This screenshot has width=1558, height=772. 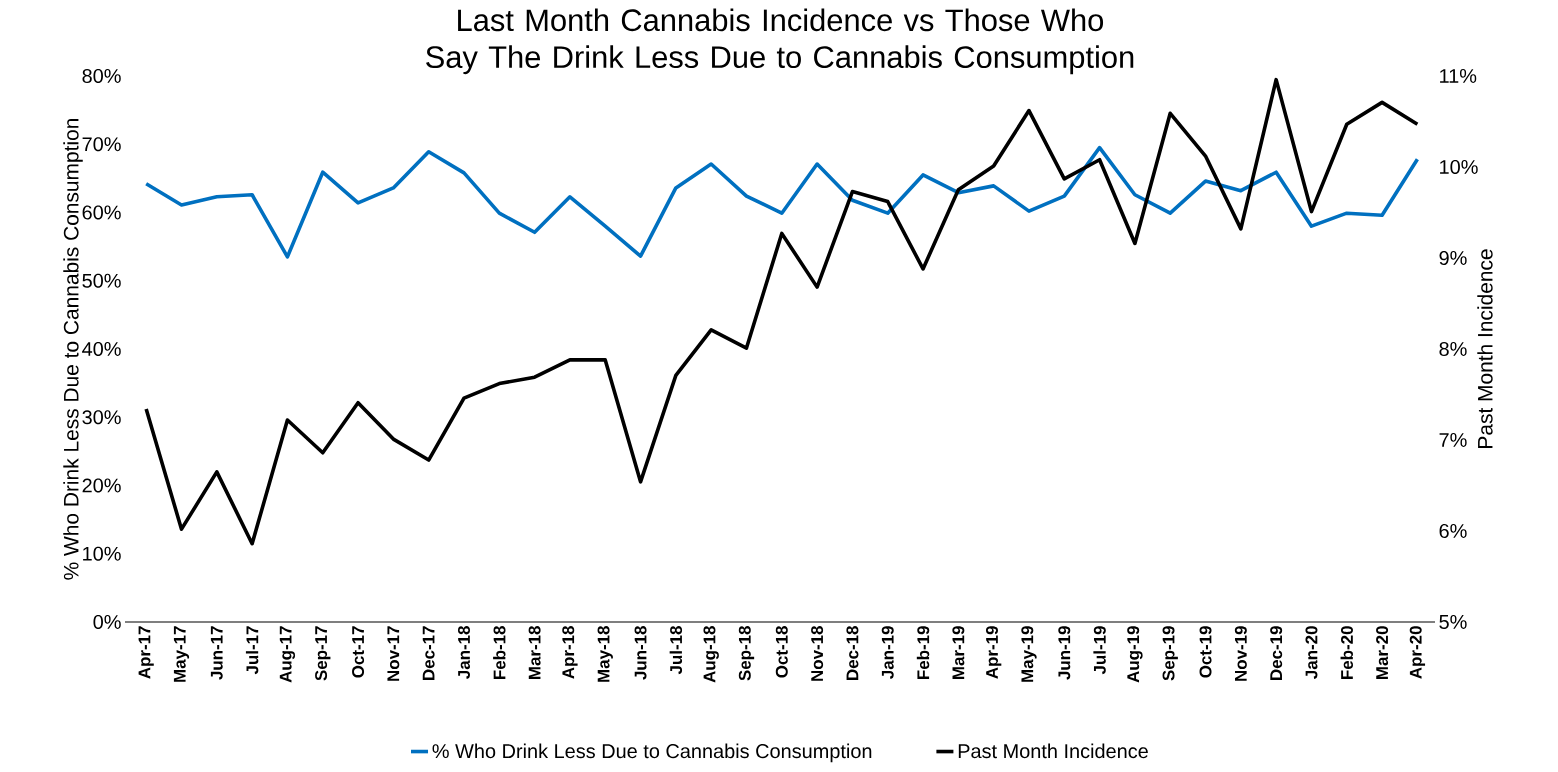 I want to click on x-tick-label: Feb-19, so click(x=923, y=652).